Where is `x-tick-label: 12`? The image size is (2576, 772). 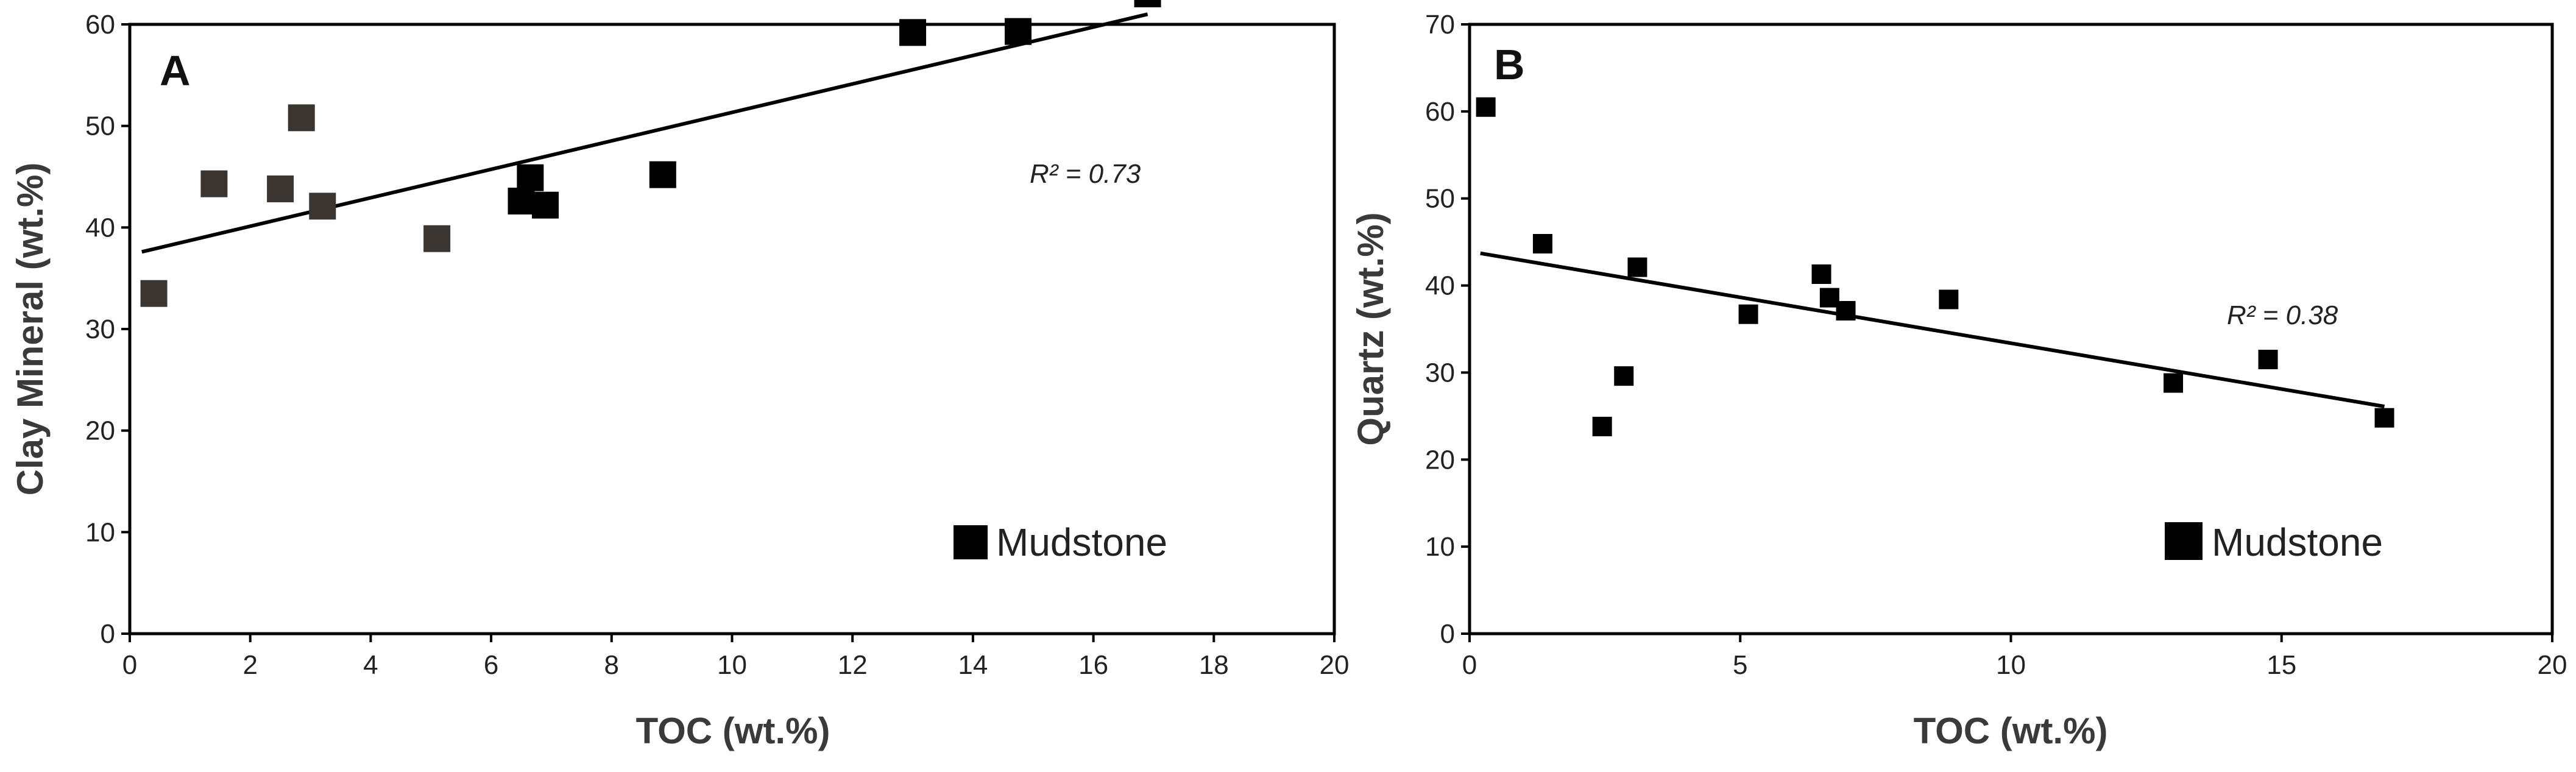 x-tick-label: 12 is located at coordinates (853, 665).